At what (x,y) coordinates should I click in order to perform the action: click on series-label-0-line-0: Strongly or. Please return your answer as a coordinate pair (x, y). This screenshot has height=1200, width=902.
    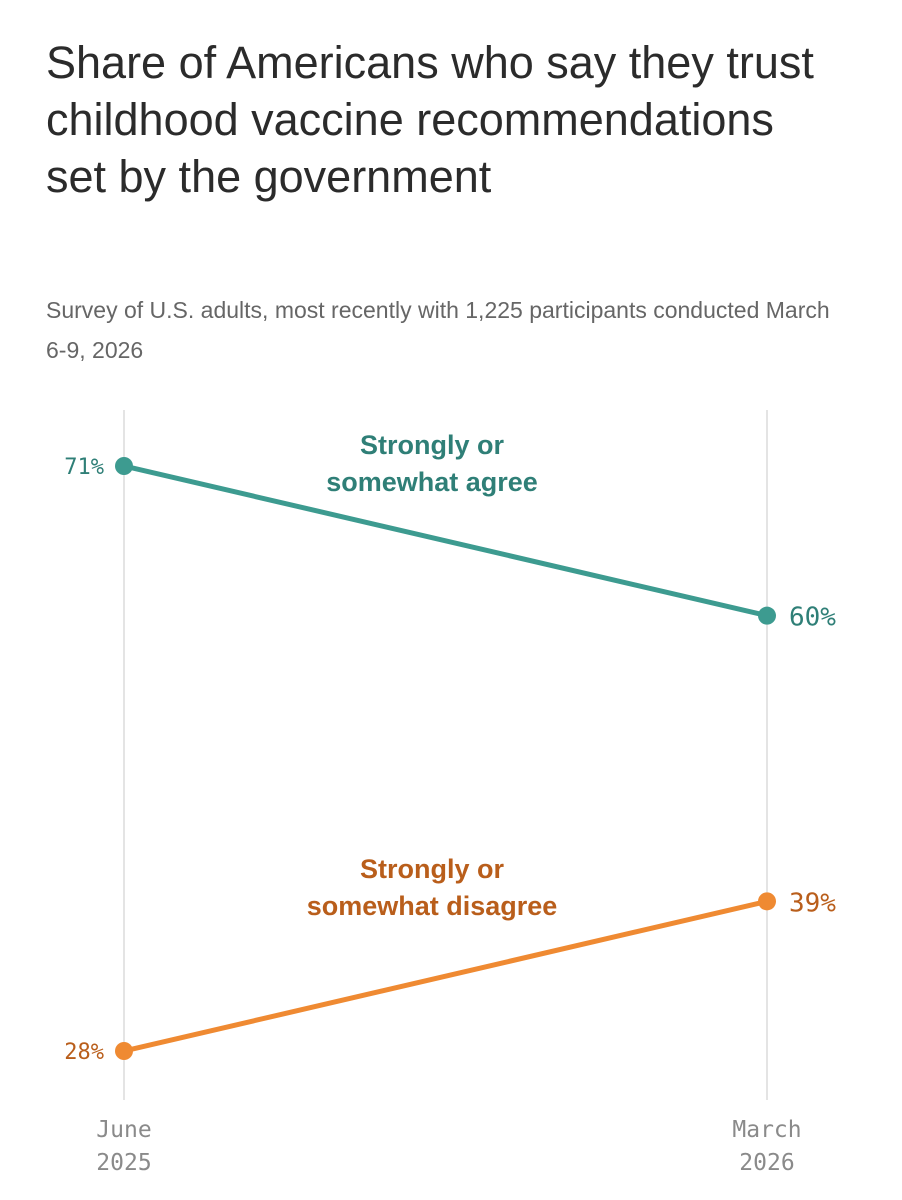
    Looking at the image, I should click on (432, 445).